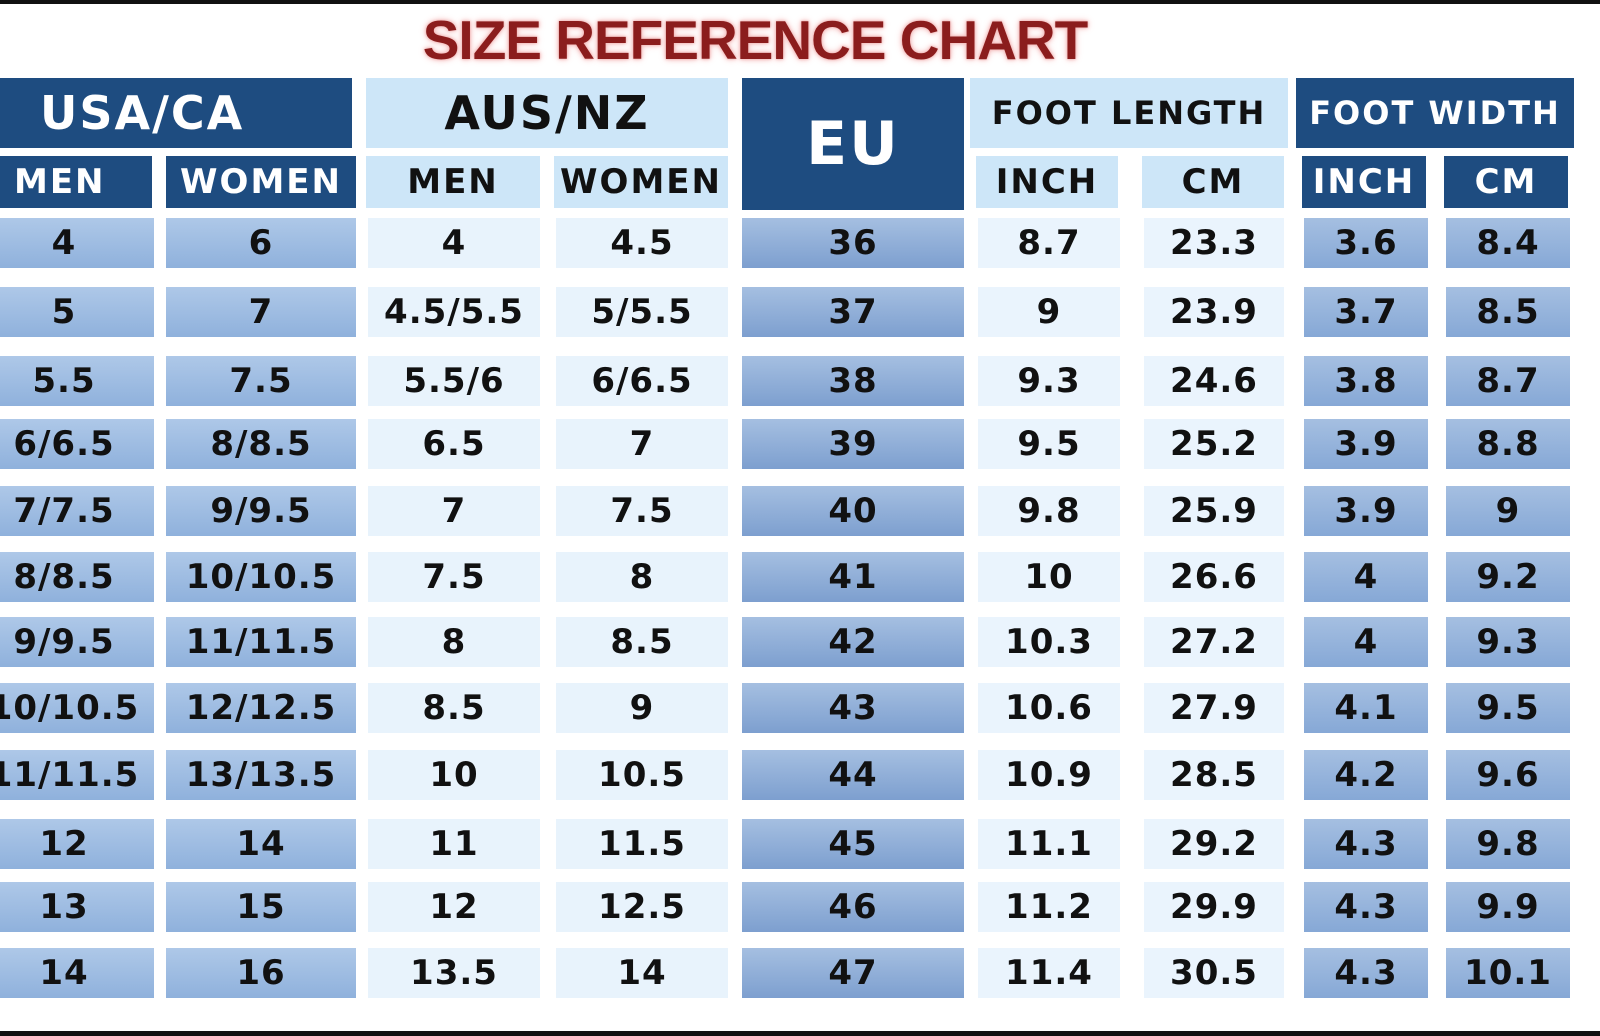 The image size is (1600, 1036). Describe the element at coordinates (1214, 381) in the screenshot. I see `cell-length-cm: 24.6` at that location.